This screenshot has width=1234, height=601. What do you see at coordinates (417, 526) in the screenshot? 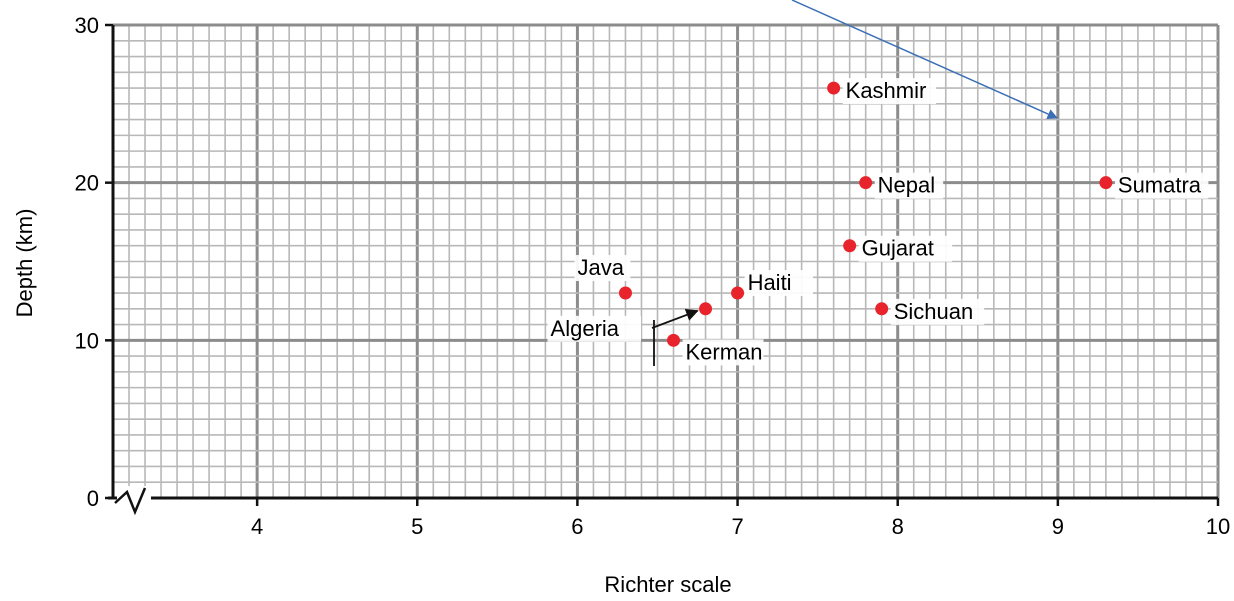
I see `x-tick-label: 5` at bounding box center [417, 526].